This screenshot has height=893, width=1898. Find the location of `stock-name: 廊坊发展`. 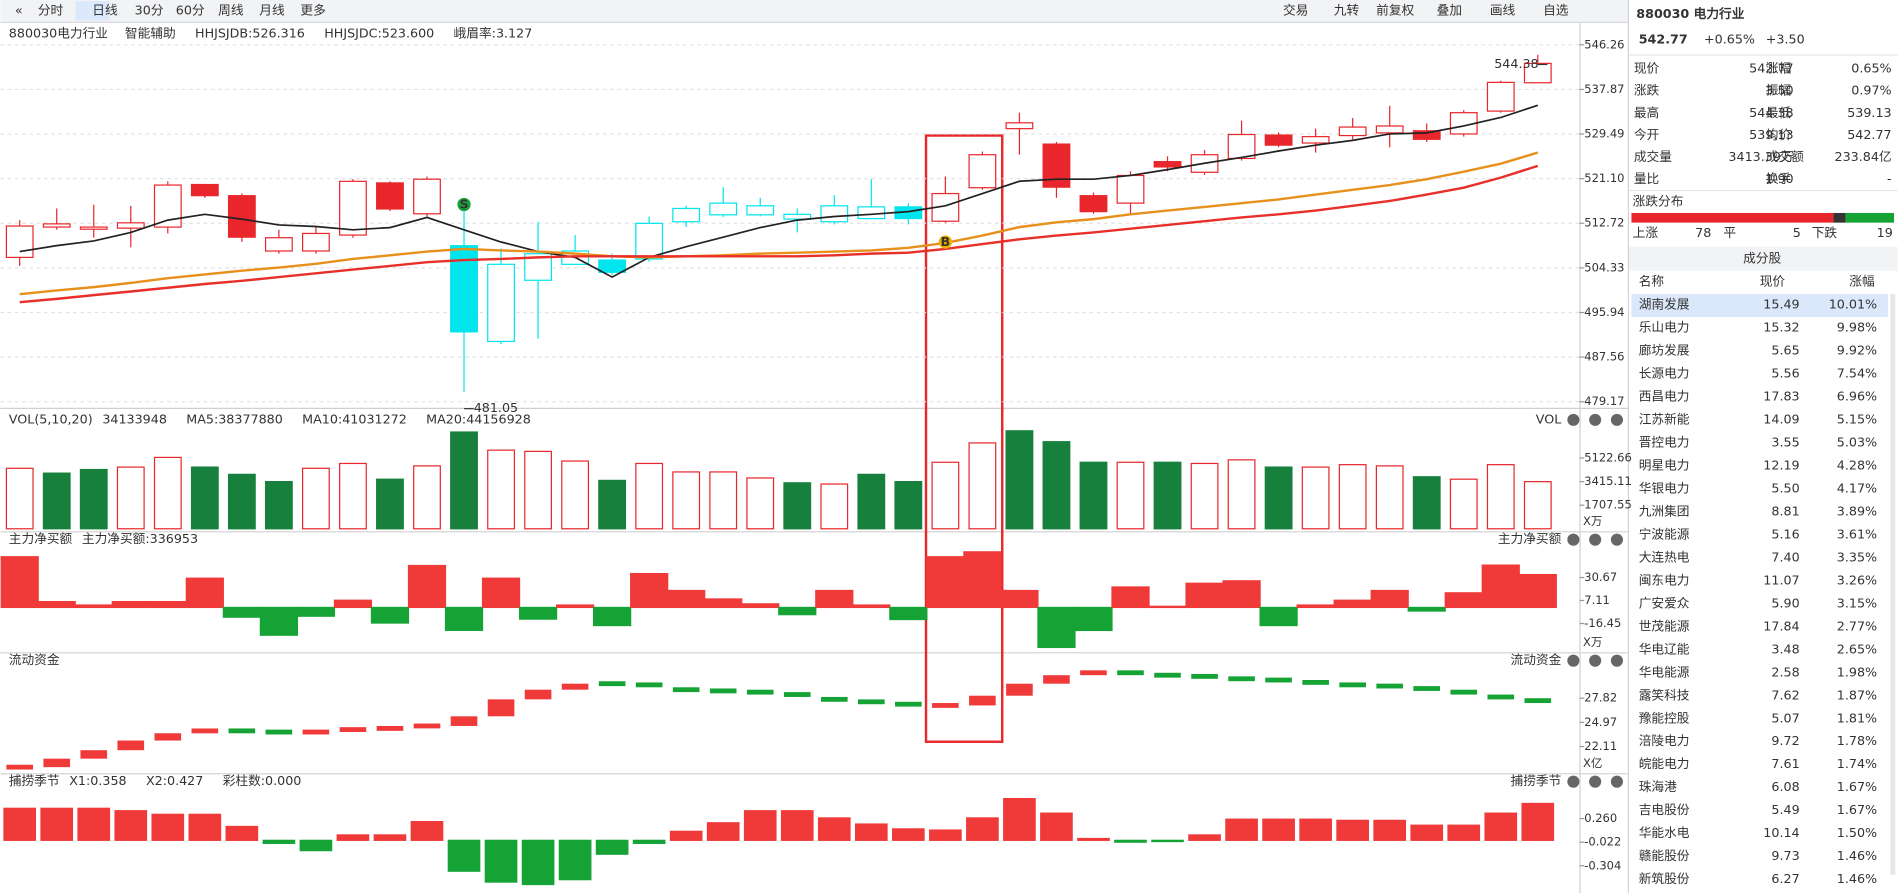

stock-name: 廊坊发展 is located at coordinates (1664, 349).